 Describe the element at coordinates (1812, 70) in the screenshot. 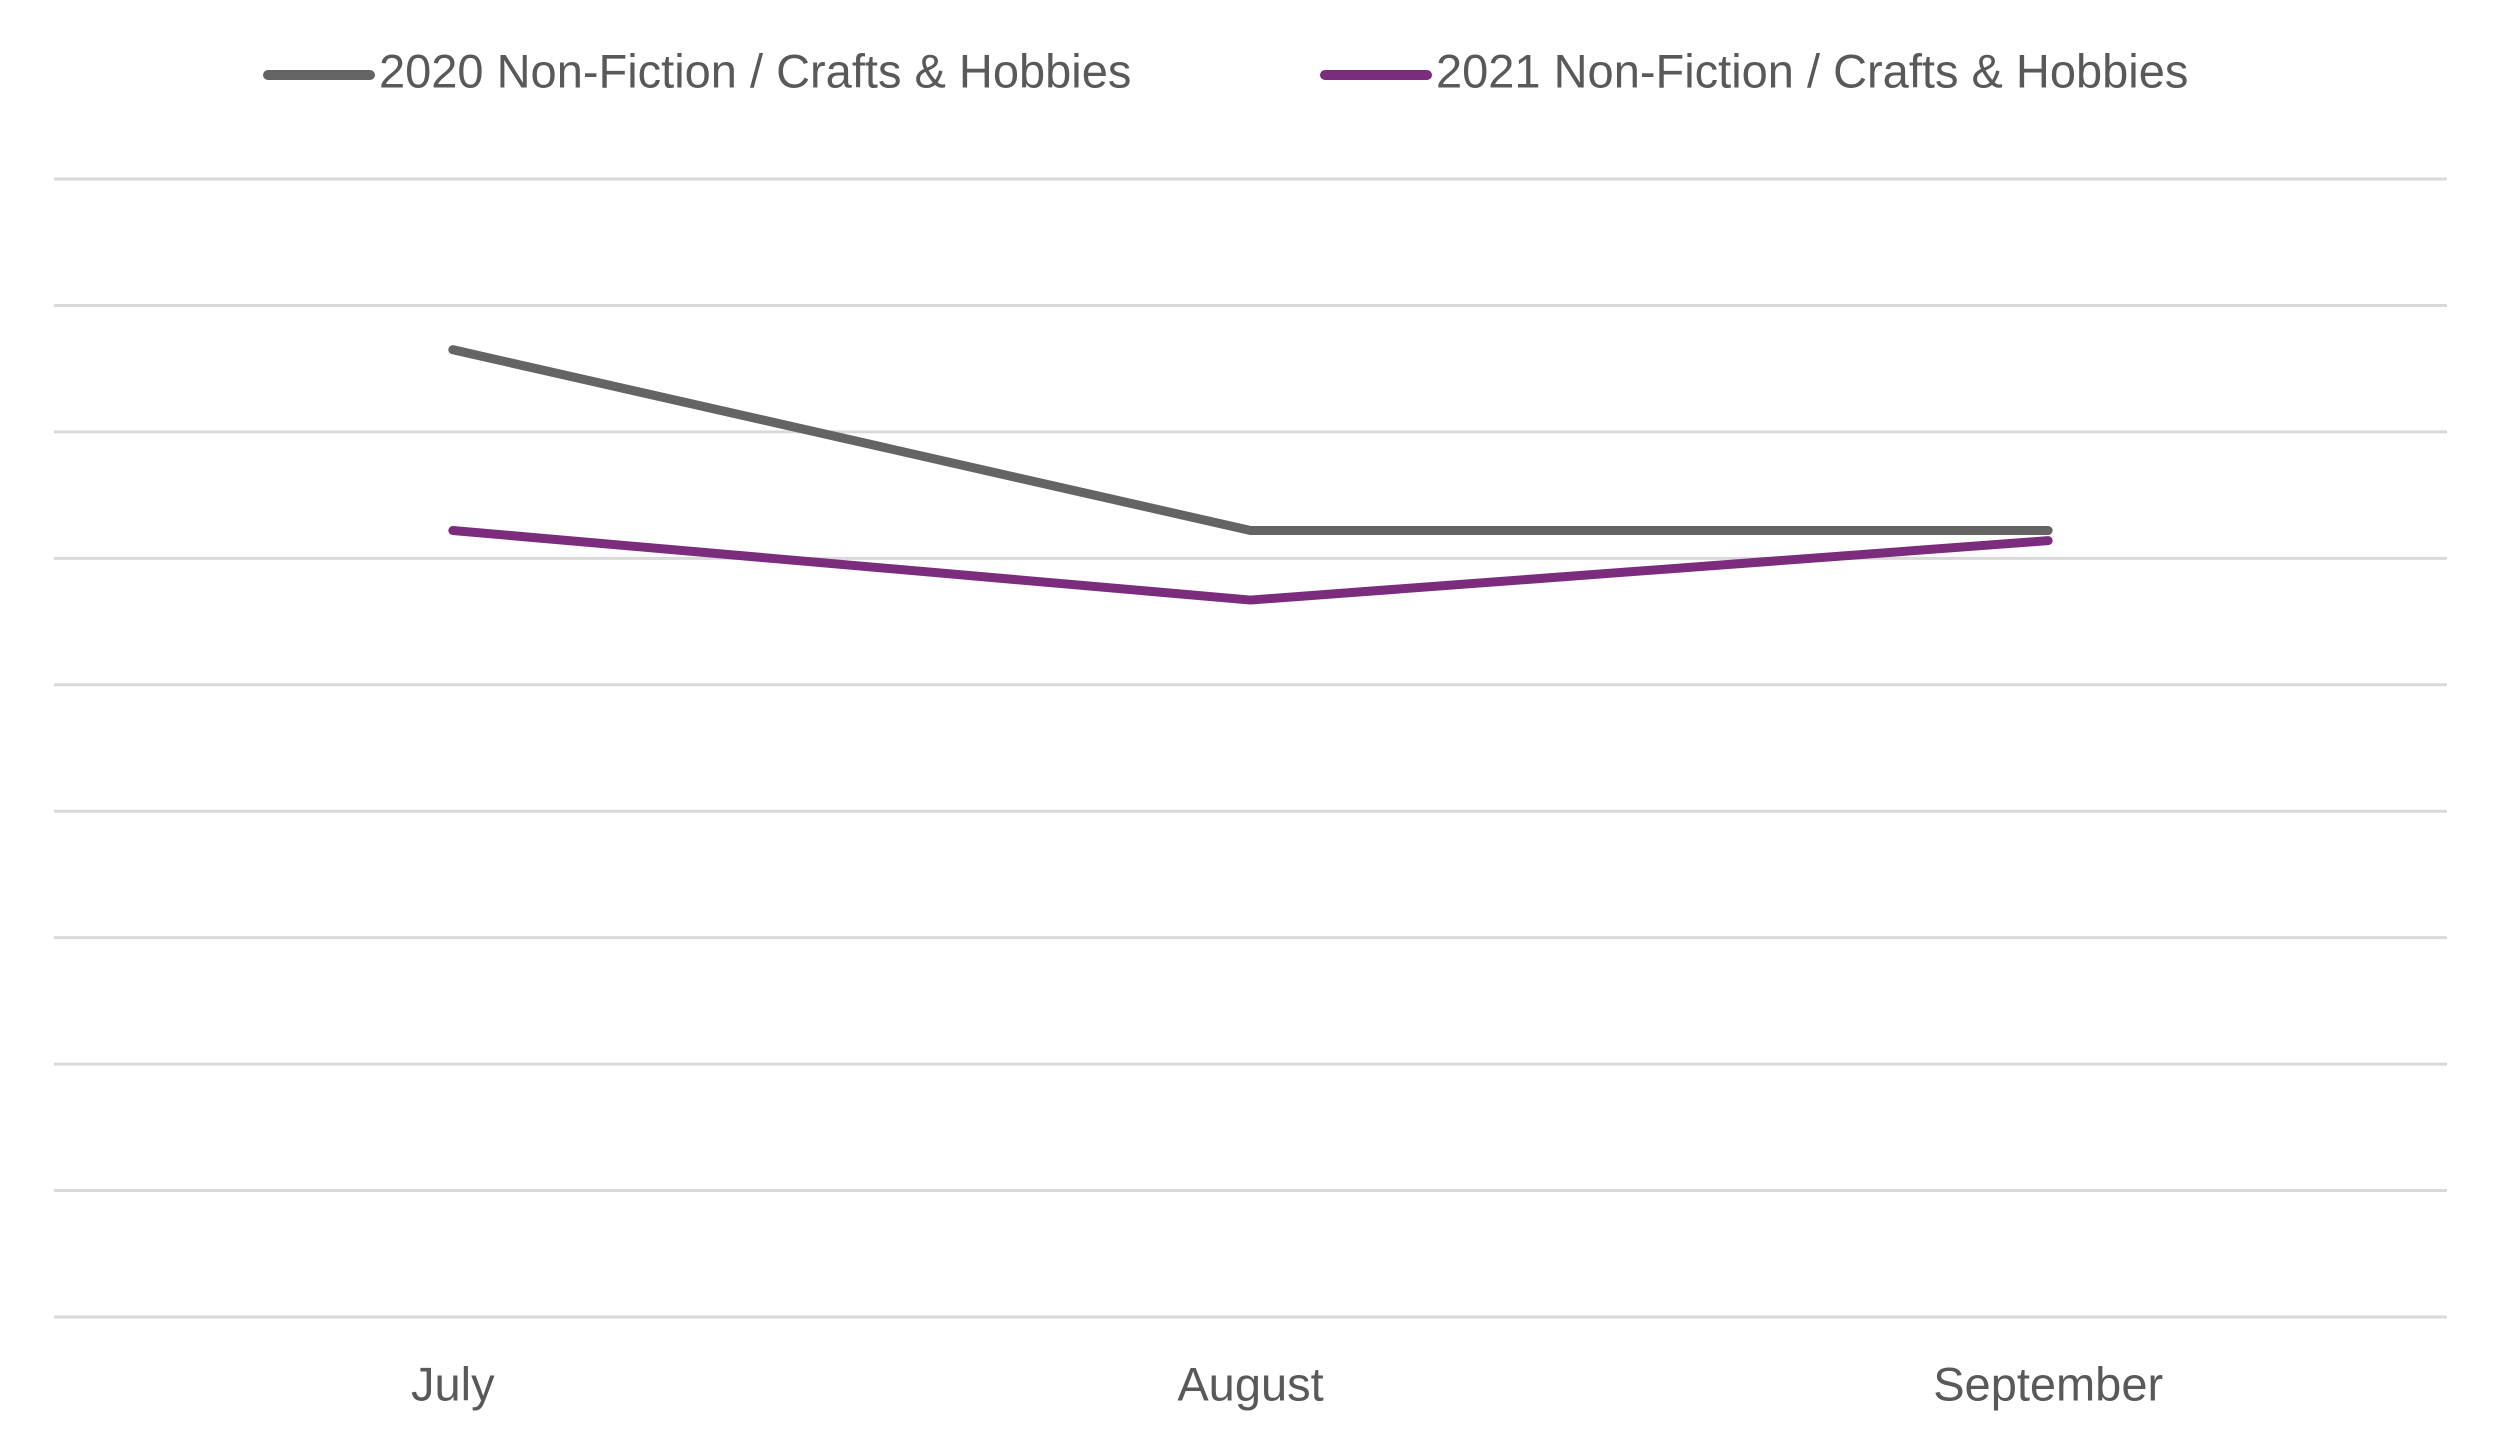

I see `legend-label: 2021 Non-Fiction / Crafts & Hobbies` at that location.